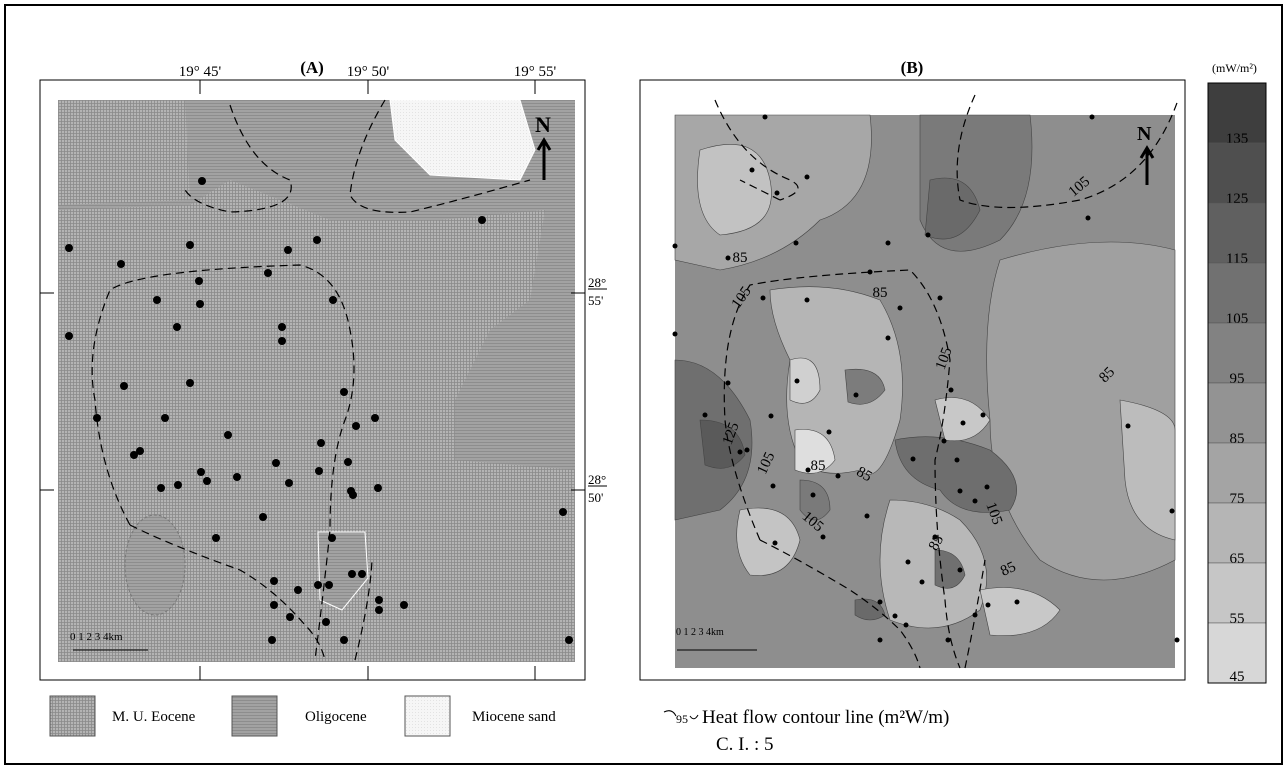 This screenshot has height=769, width=1287. I want to click on contour-label: 125, so click(731, 433).